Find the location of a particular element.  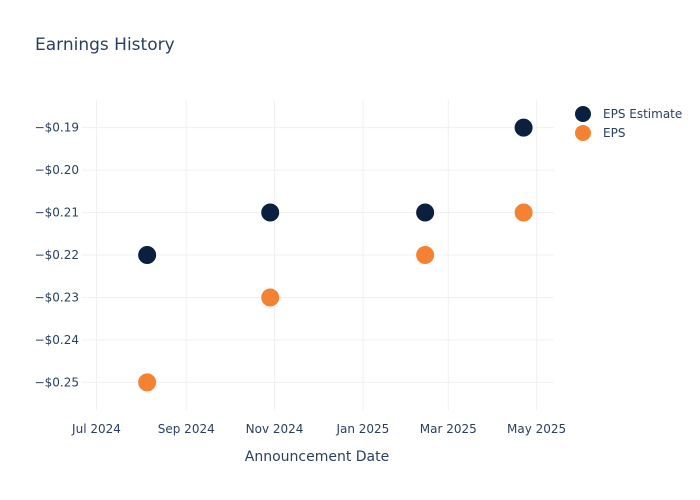

y-tick-label: −$0.22 is located at coordinates (57, 255).